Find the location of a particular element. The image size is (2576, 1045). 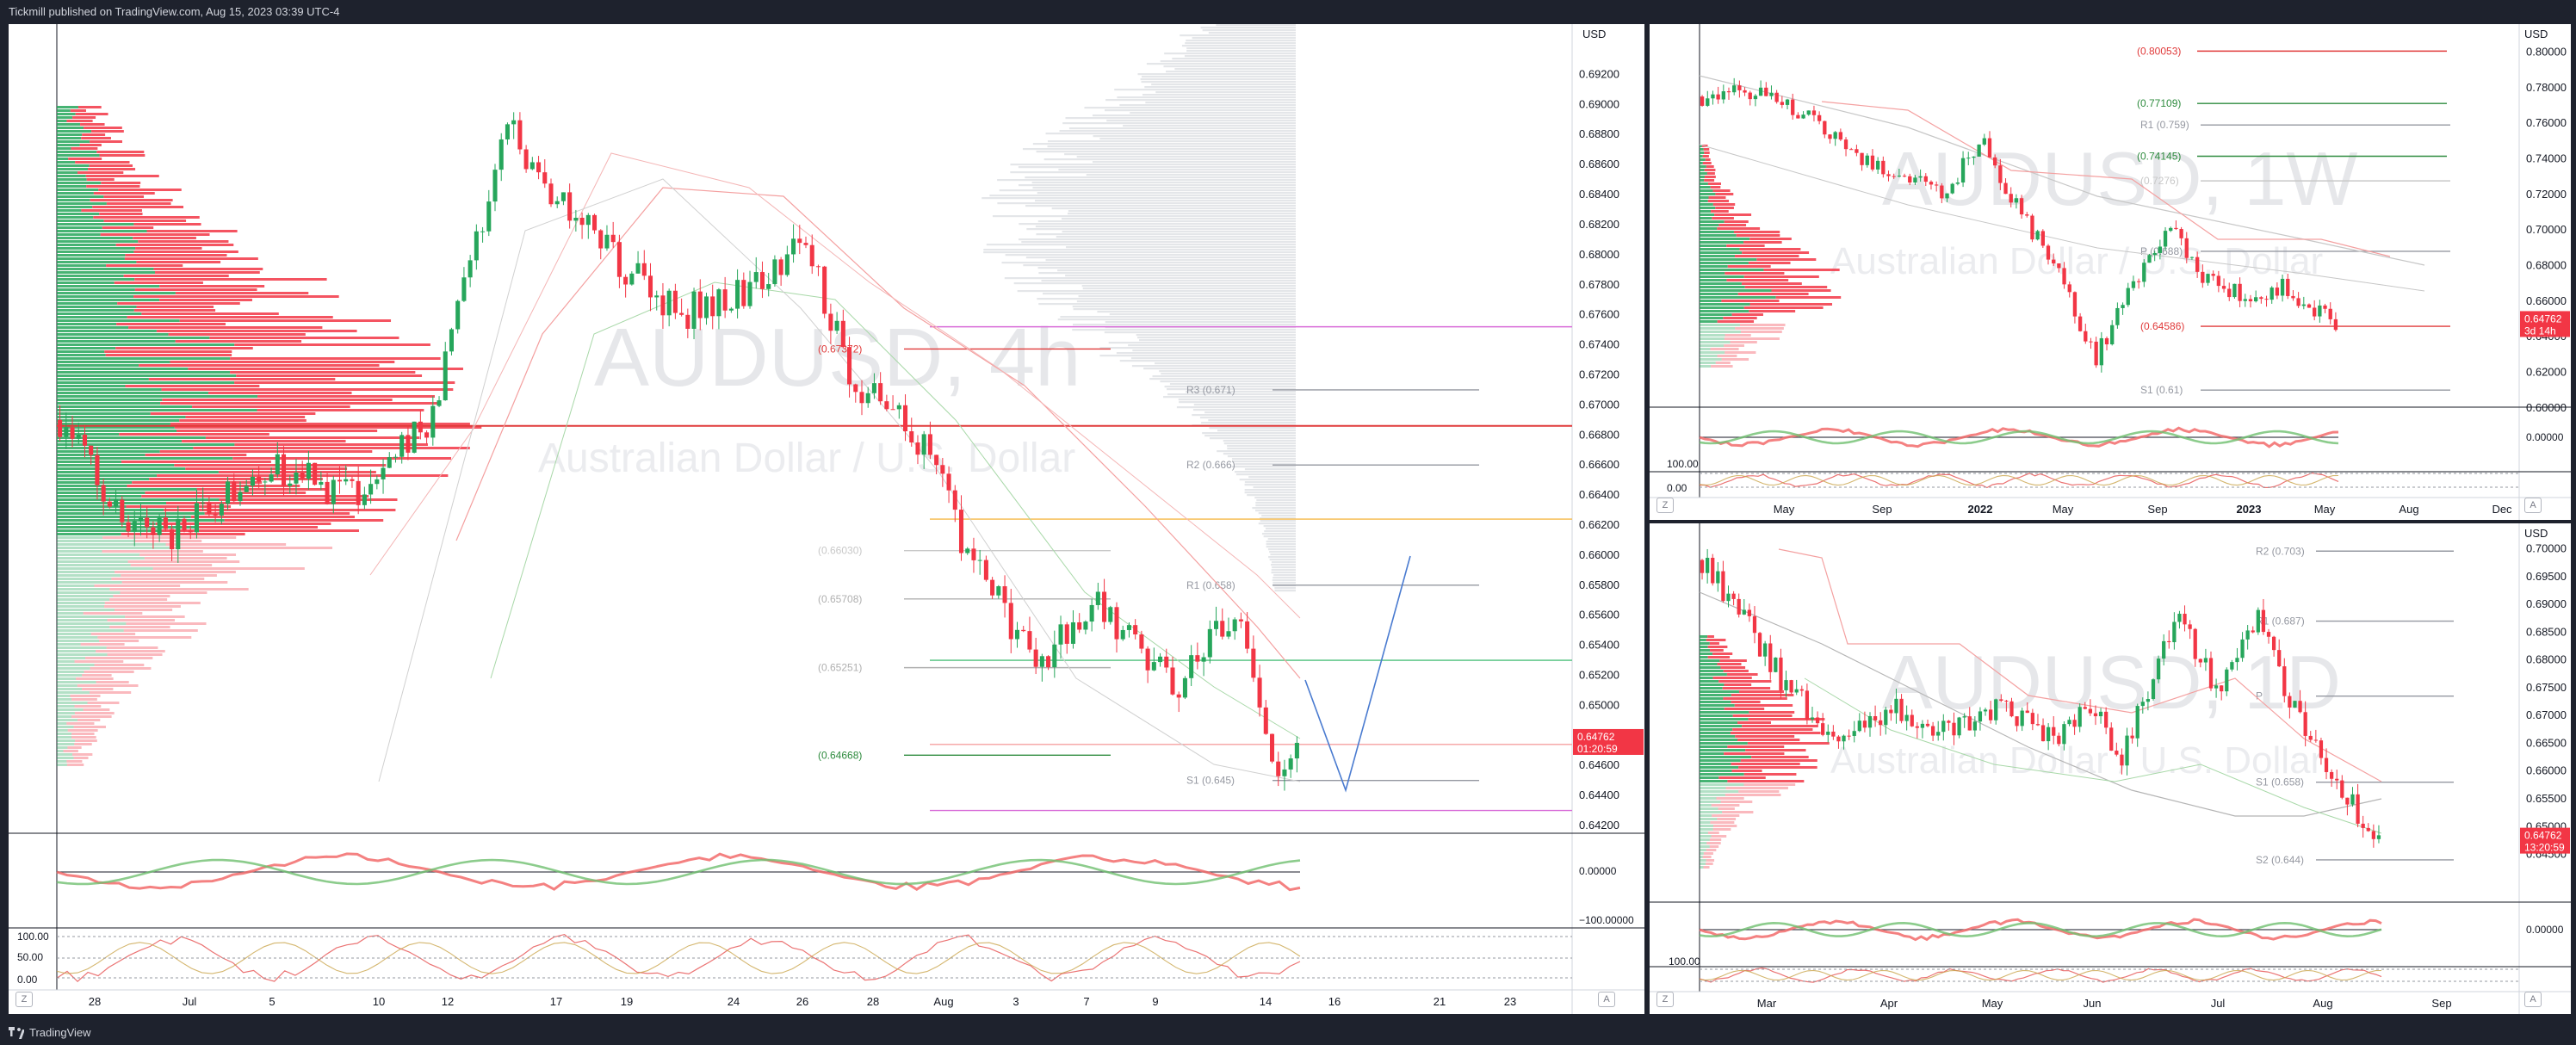

oscillator-line is located at coordinates (679, 958).